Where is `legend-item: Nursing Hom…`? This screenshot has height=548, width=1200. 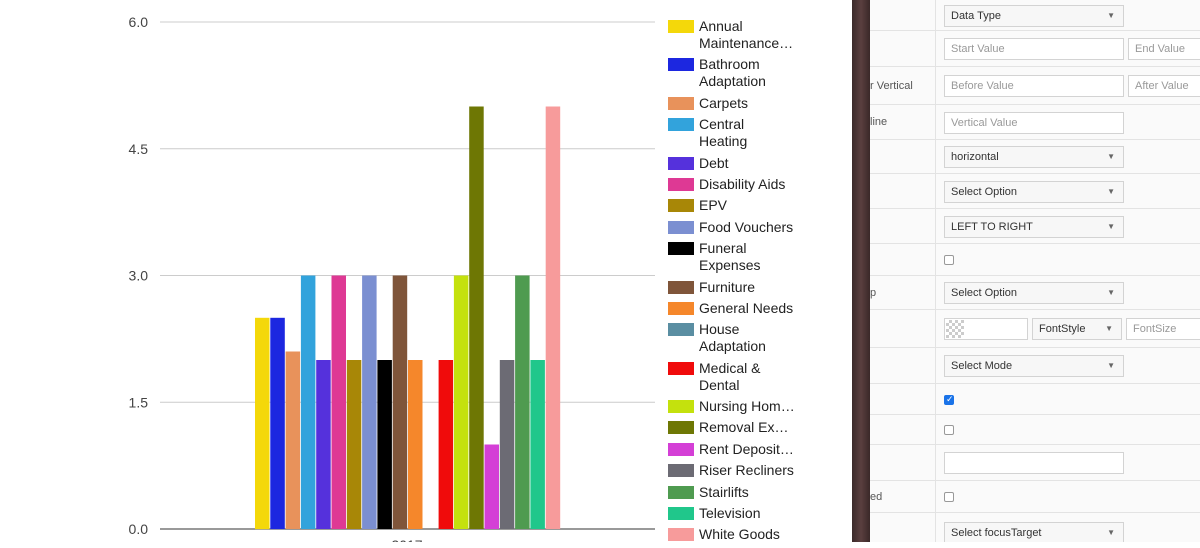
legend-item: Nursing Hom… is located at coordinates (758, 406).